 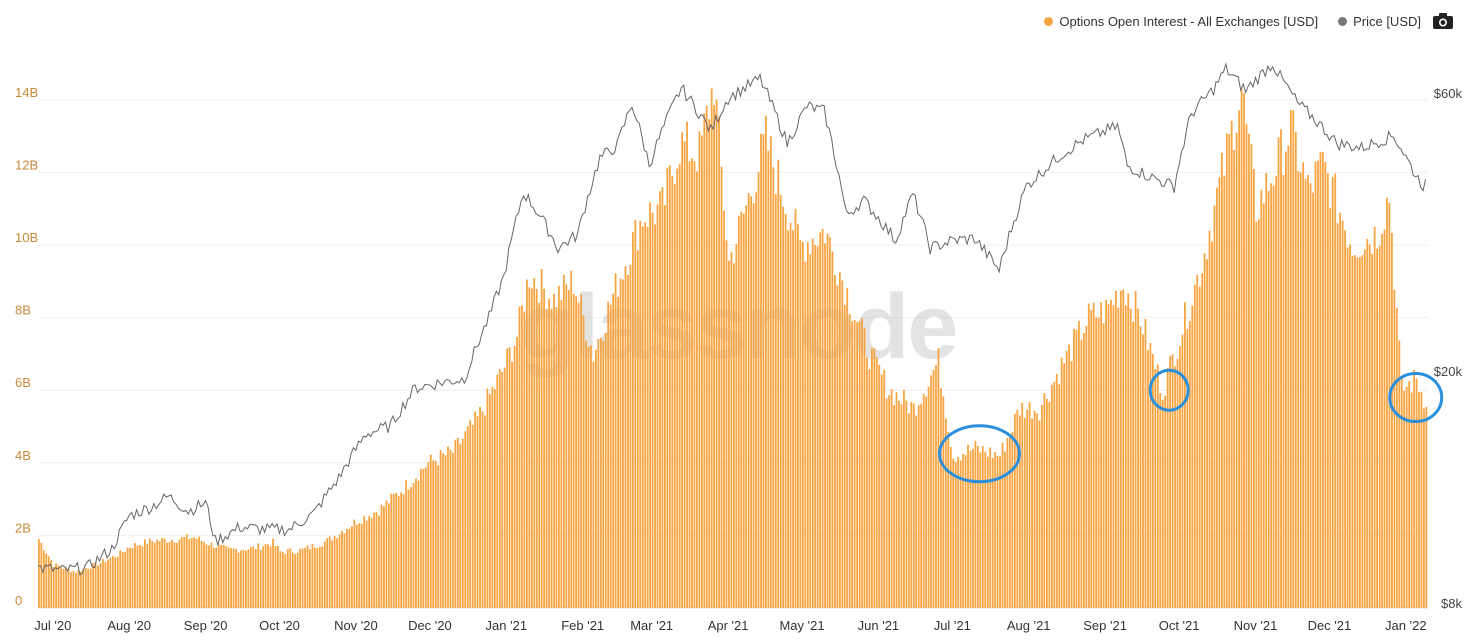 I want to click on legend-price-label: Price [USD], so click(x=1387, y=21).